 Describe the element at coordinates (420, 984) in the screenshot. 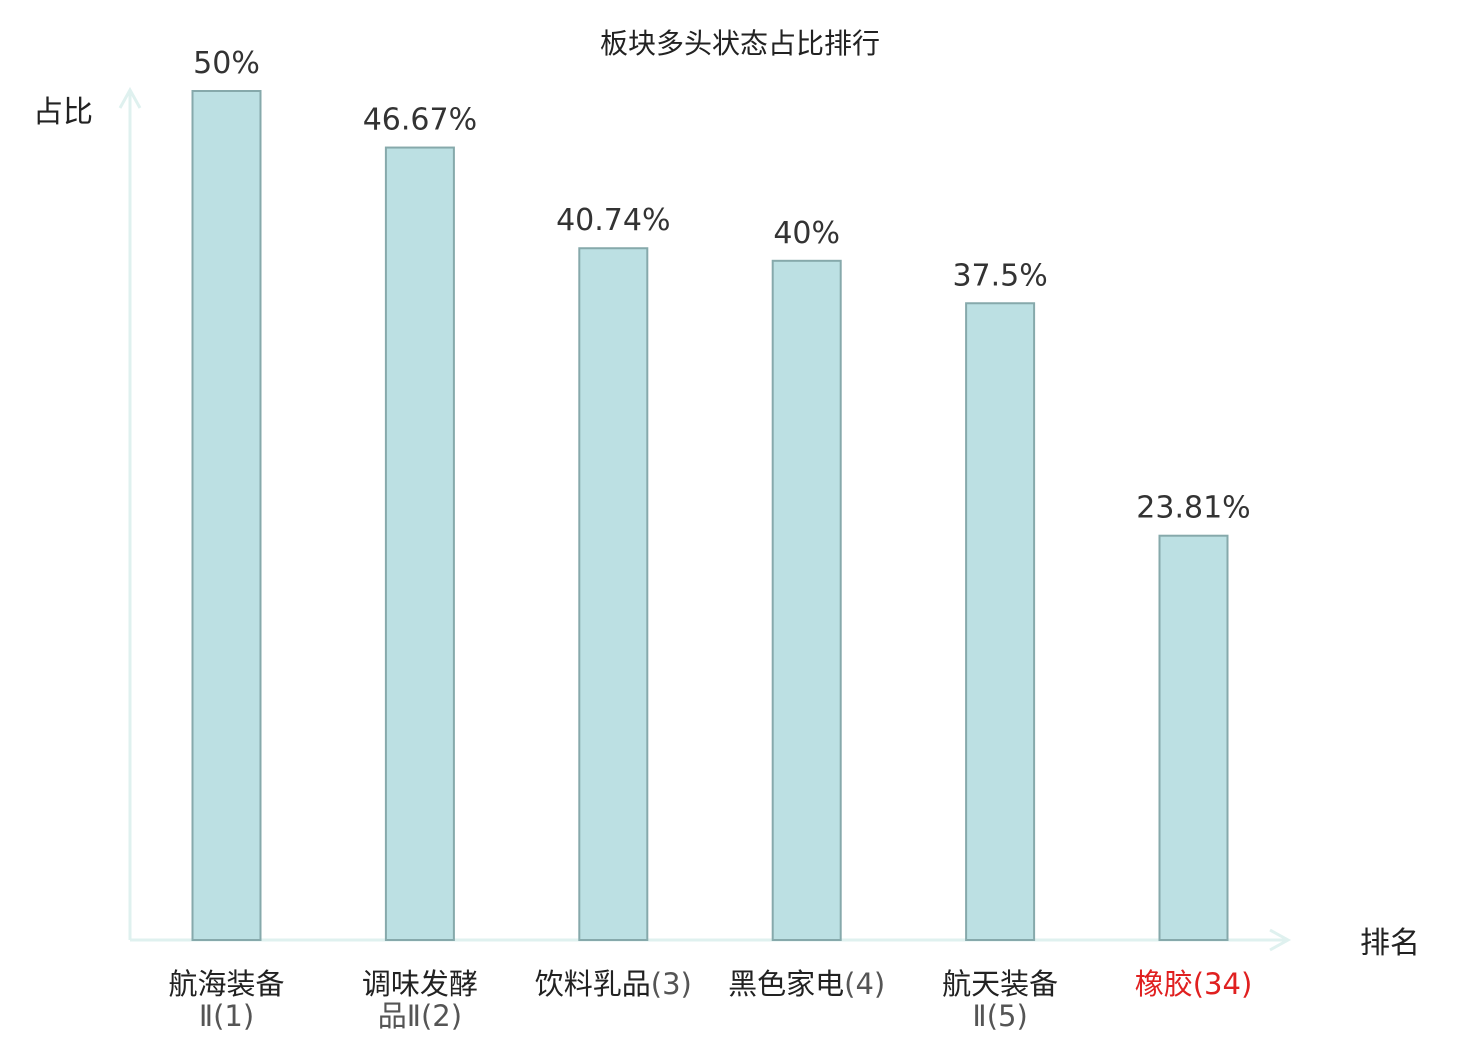

I see `x-tick-name: 调味发酵` at that location.